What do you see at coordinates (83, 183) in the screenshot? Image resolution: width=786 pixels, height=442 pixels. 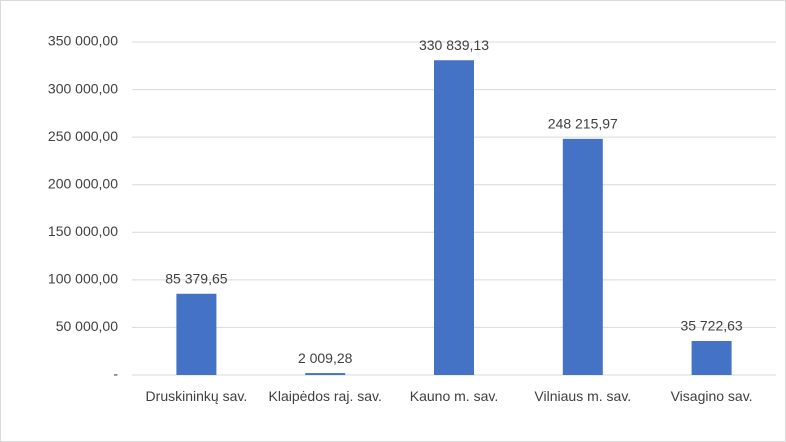 I see `y-tick-label: 200 000,00` at bounding box center [83, 183].